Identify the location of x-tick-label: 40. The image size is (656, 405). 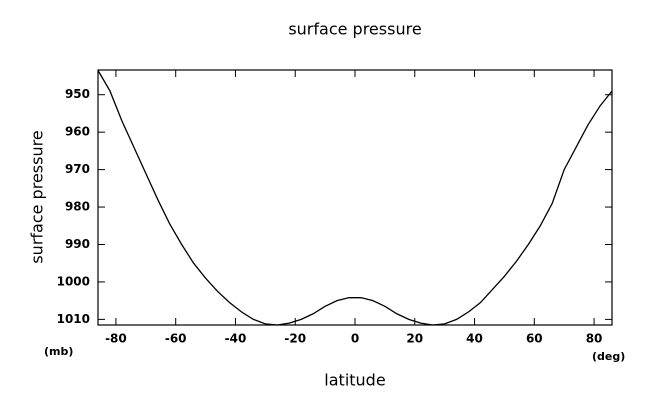
(474, 339).